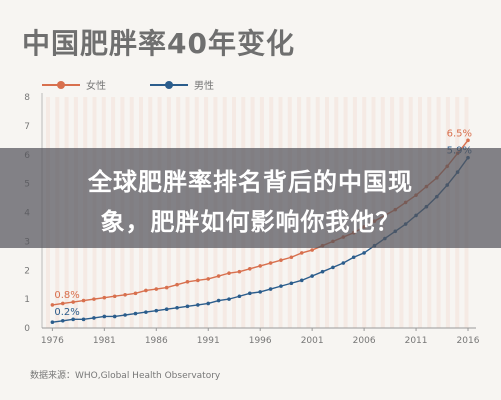  I want to click on chart-title: 中国肥胖率40年变化, so click(158, 43).